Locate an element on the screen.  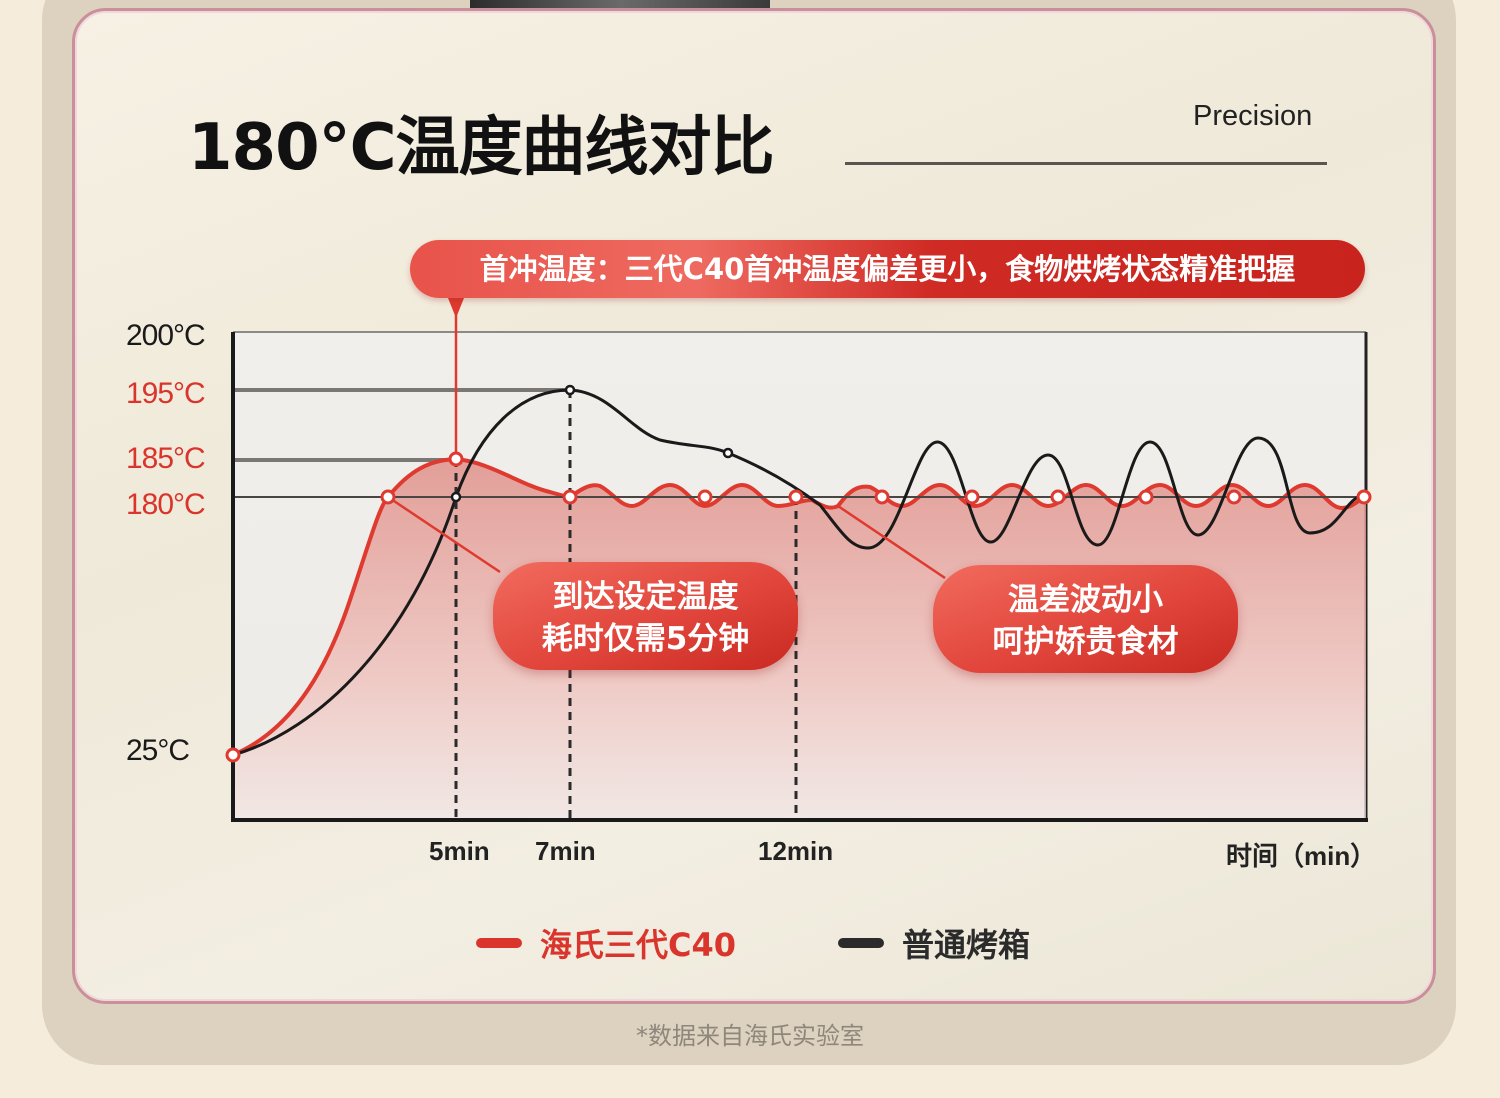
x-axis-title: 时间（min） is located at coordinates (1301, 856).